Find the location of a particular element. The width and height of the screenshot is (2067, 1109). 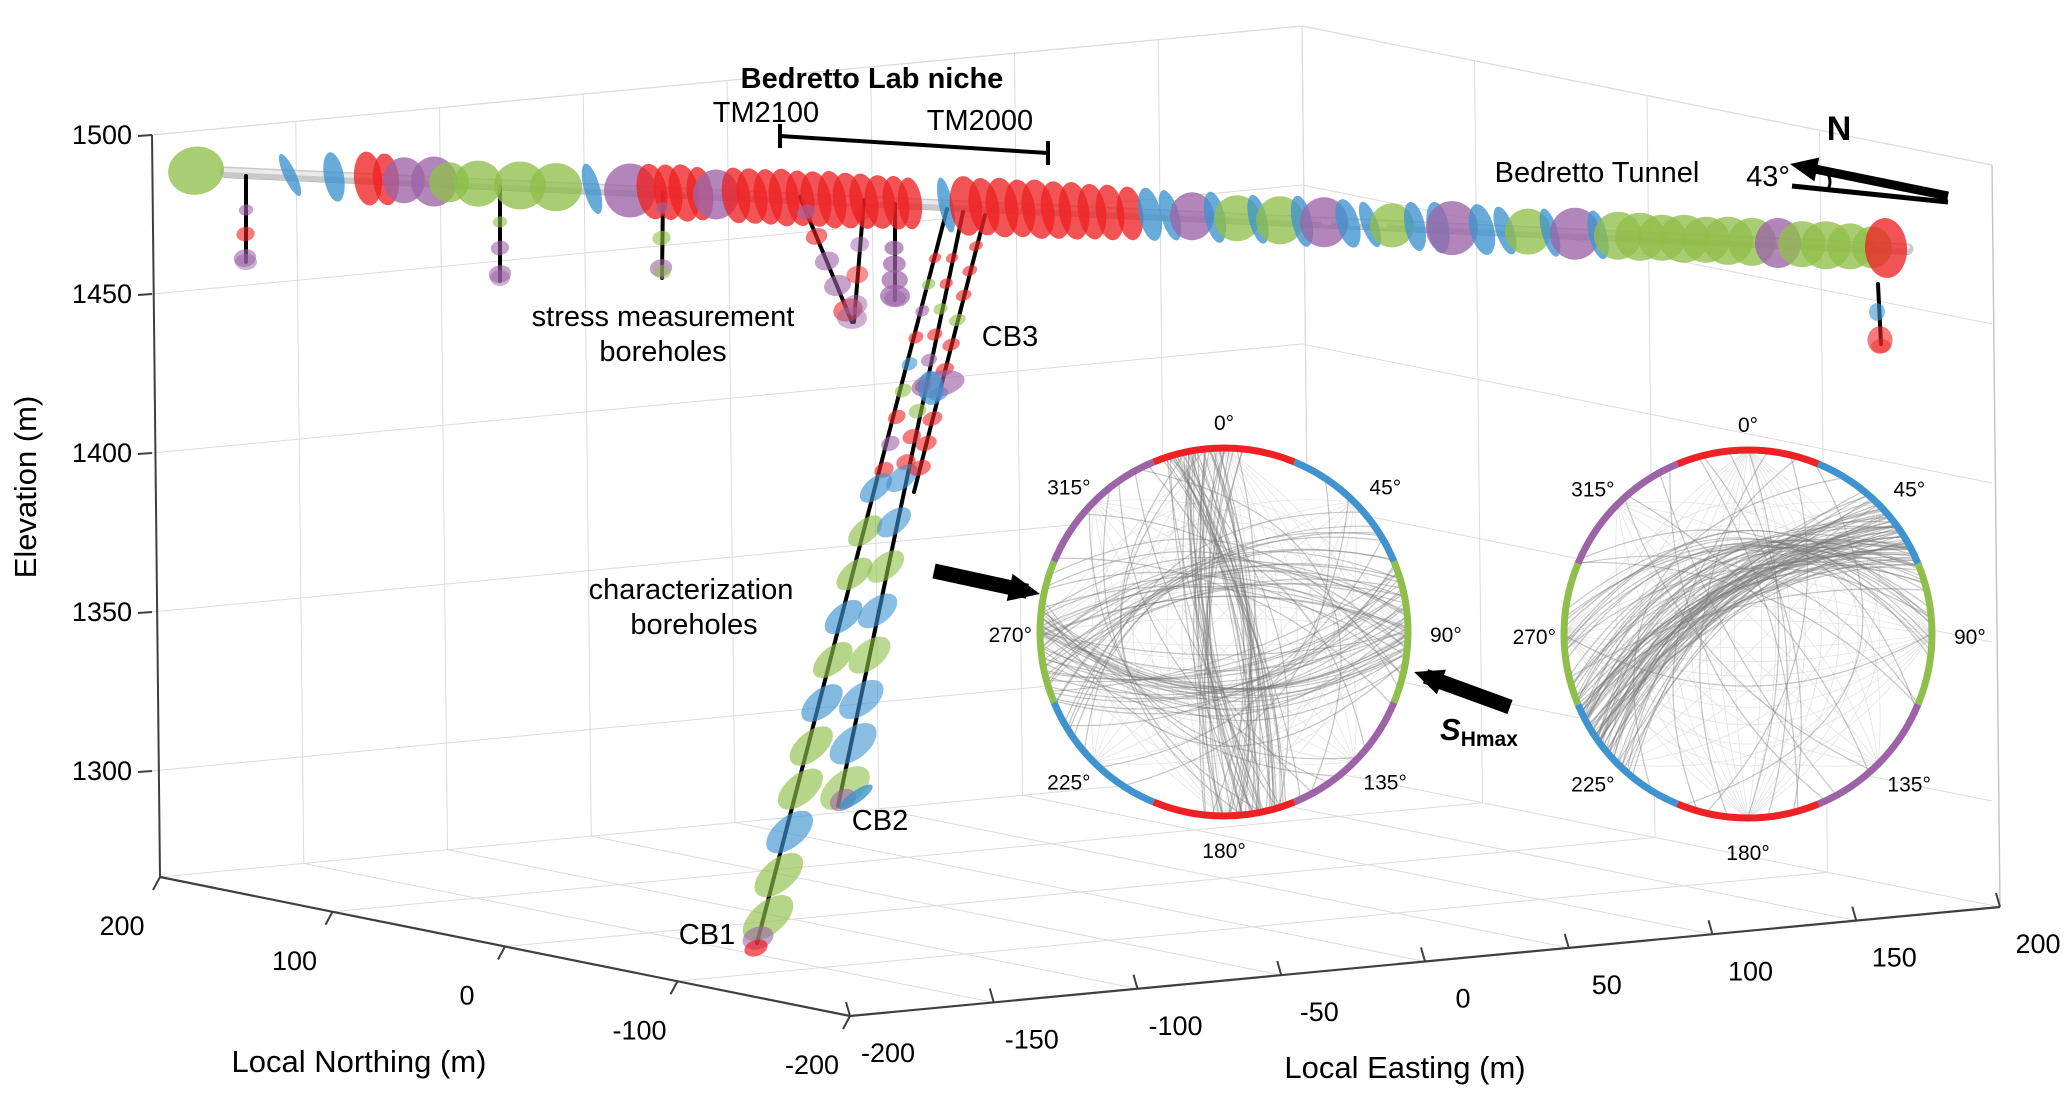

gridline-elevation-right is located at coordinates (1647, 413).